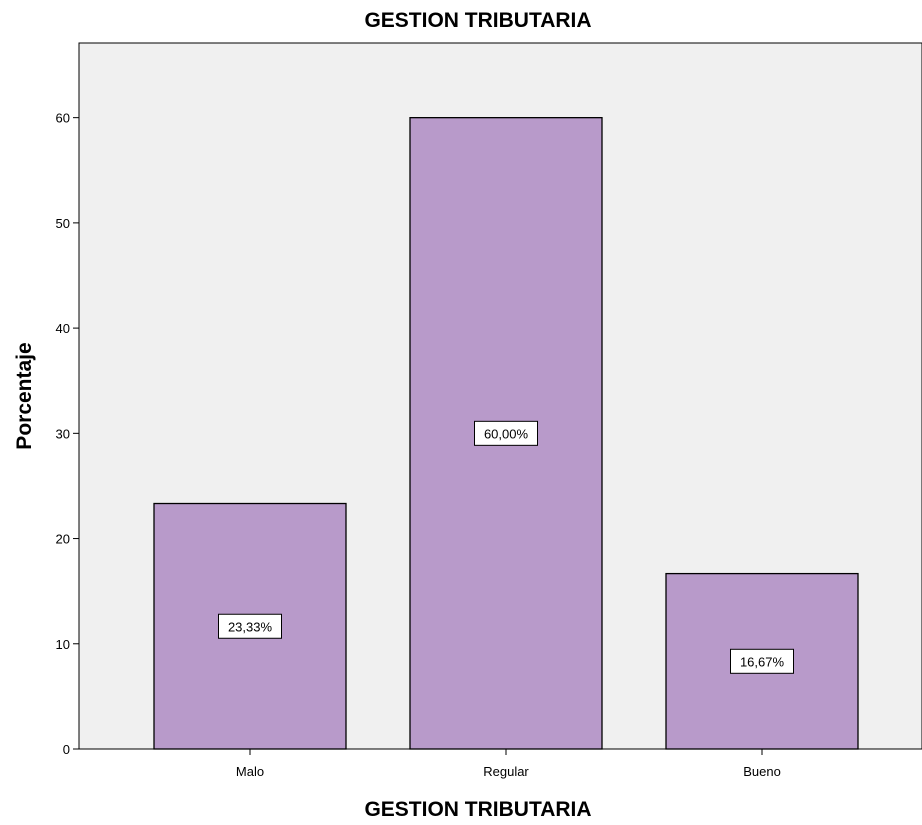 The height and width of the screenshot is (825, 922). I want to click on chart-title: GESTION TRIBUTARIA, so click(477, 20).